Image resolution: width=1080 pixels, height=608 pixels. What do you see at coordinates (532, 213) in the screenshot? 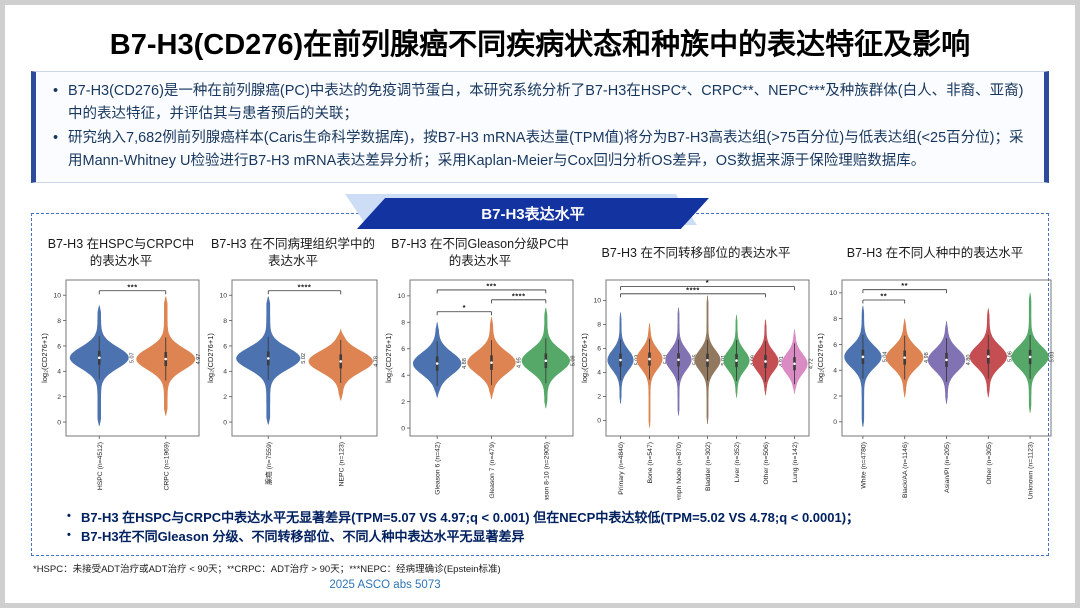
I see `banner-label: B7-H3表达水平` at bounding box center [532, 213].